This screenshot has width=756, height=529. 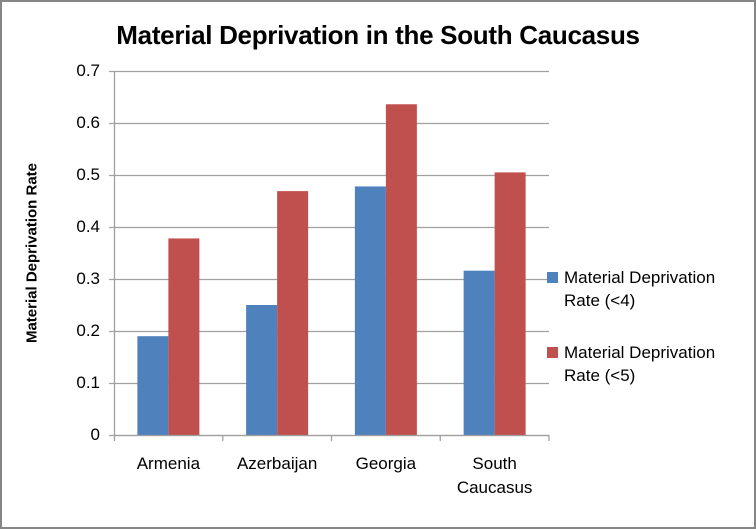 I want to click on y-tick-label: 0, so click(x=95, y=434).